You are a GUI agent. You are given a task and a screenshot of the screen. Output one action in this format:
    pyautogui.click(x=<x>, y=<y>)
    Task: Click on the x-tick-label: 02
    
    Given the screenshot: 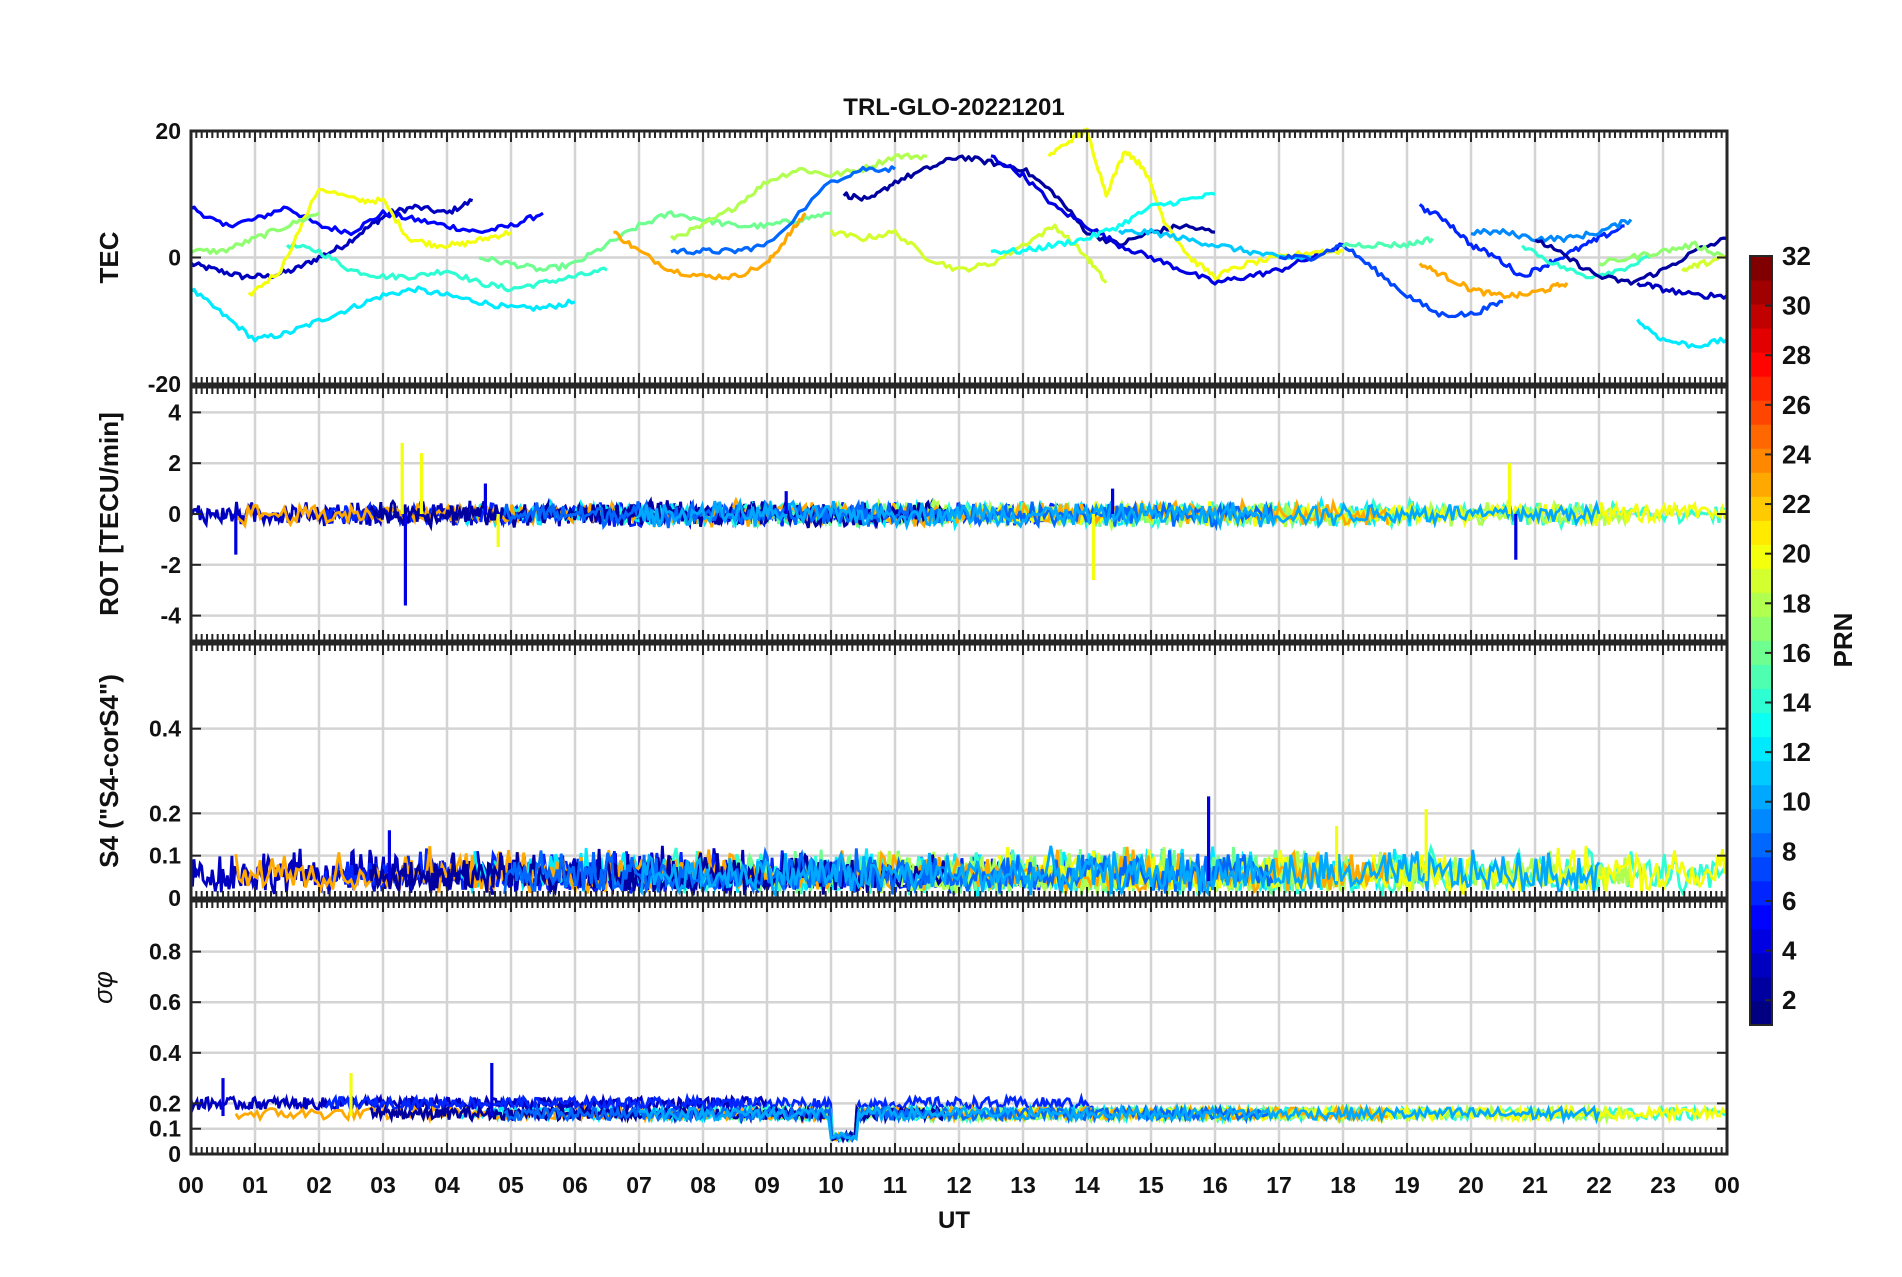 What is the action you would take?
    pyautogui.click(x=319, y=1185)
    